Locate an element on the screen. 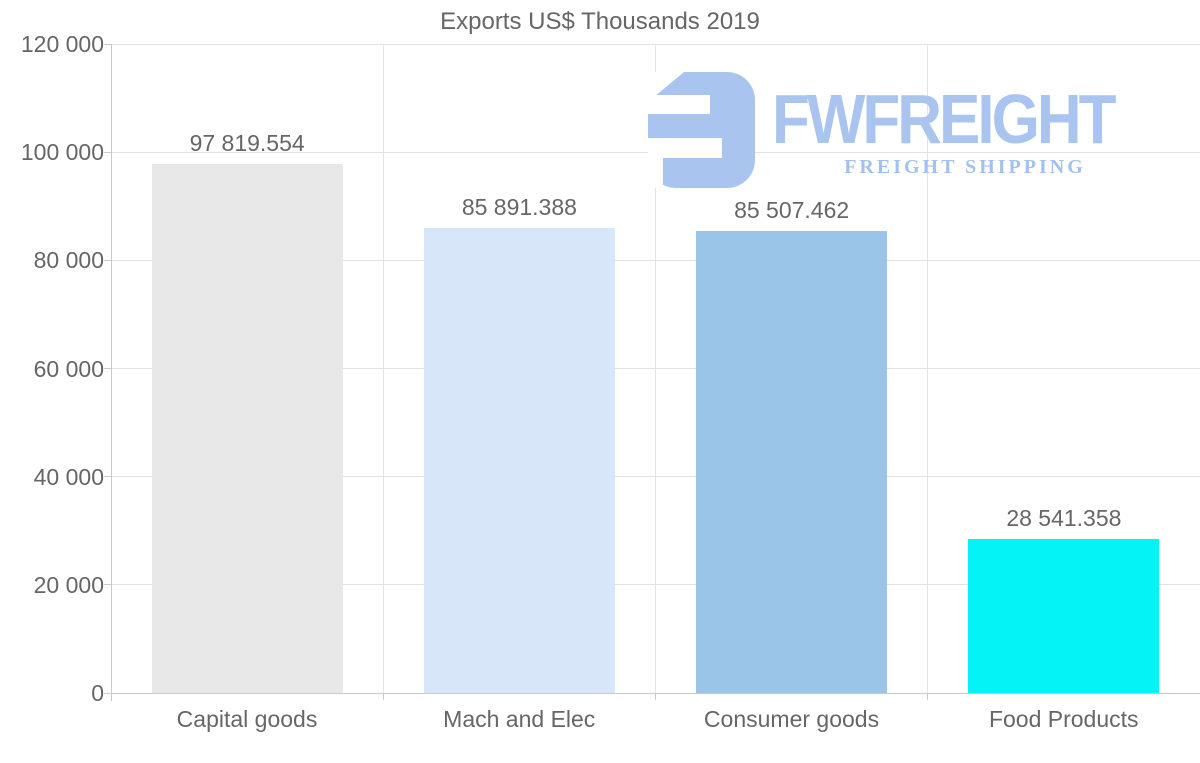  bar-value-label: 28 541.358 is located at coordinates (1064, 517).